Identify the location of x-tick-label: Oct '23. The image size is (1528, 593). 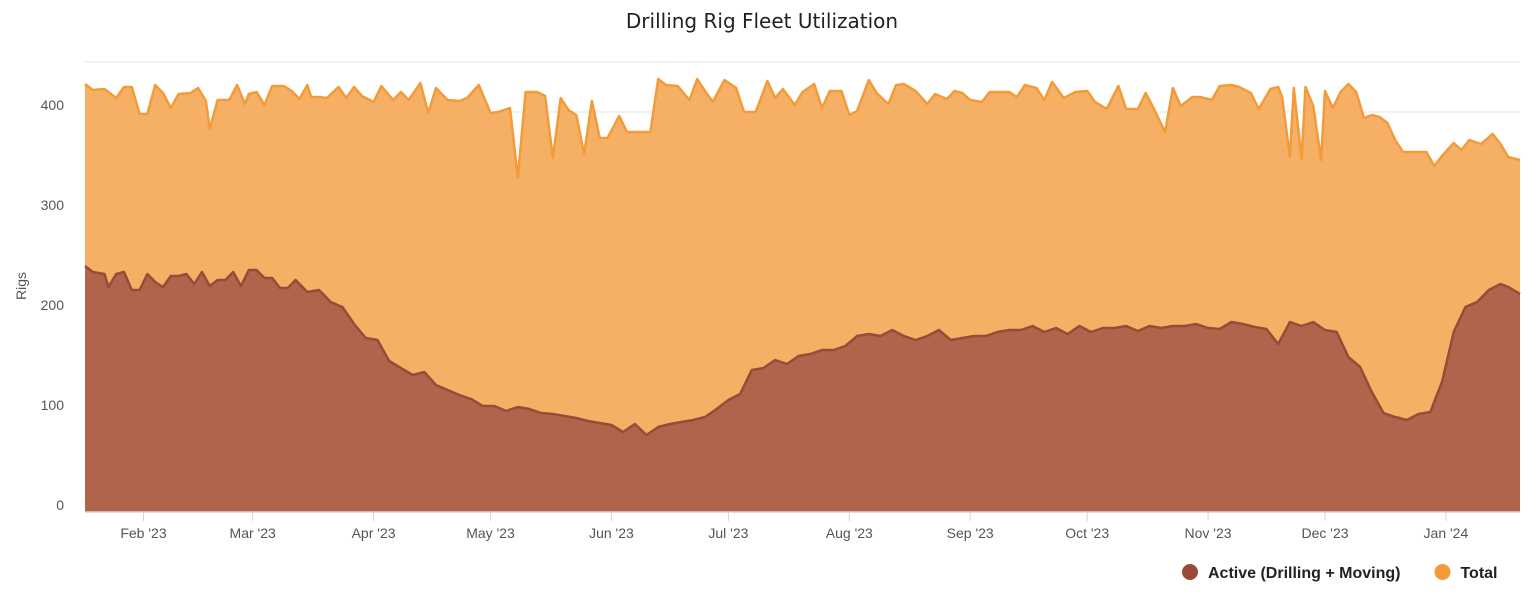
(1087, 533).